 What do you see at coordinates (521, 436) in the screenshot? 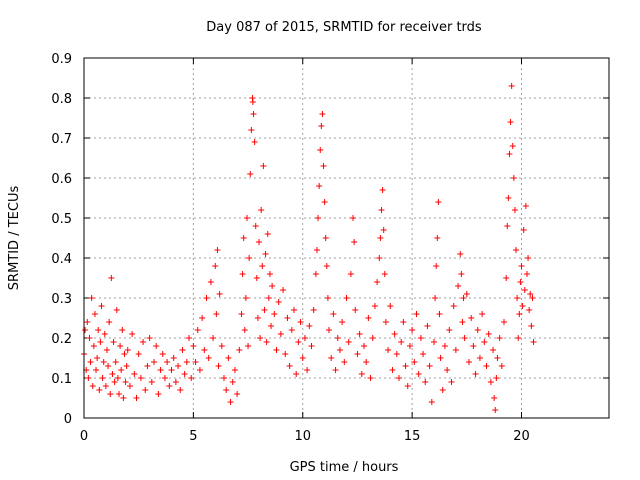
I see `x-tick-label: 20` at bounding box center [521, 436].